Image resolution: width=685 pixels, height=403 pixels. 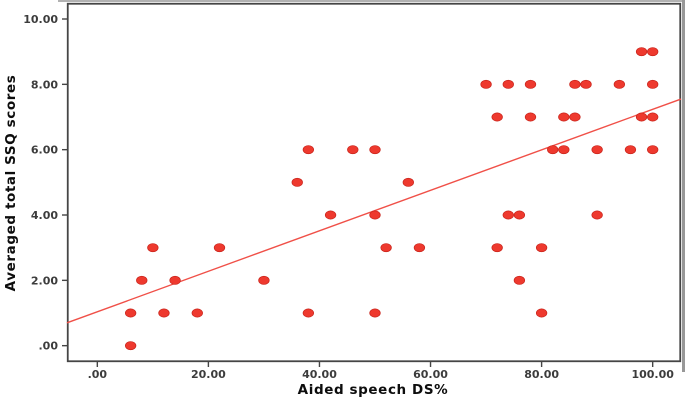 I want to click on y-tick-label: 2.00, so click(x=44, y=280).